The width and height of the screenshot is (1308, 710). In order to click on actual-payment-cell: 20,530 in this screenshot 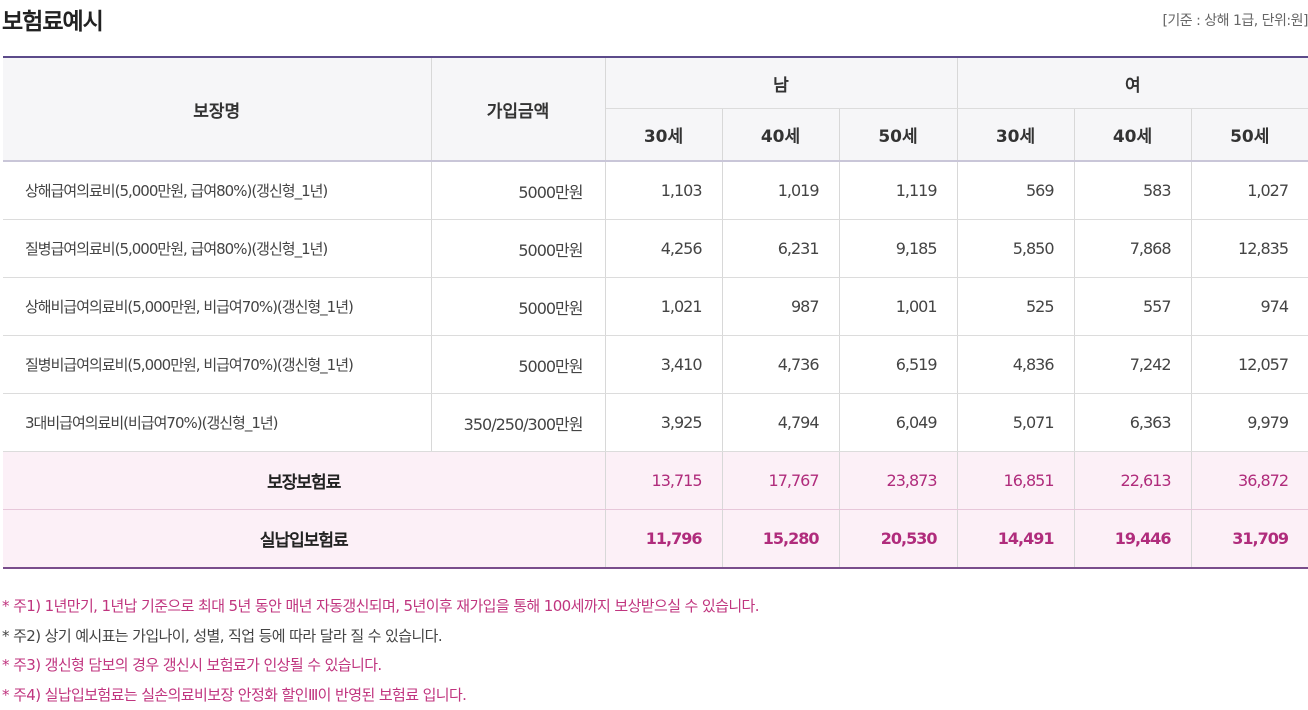, I will do `click(898, 539)`.